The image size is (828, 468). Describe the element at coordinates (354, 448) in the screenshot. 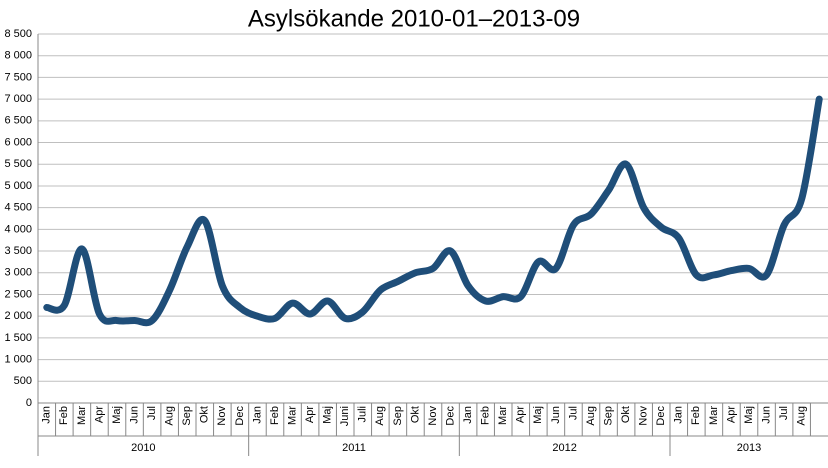

I see `x-group-label: 2011` at that location.